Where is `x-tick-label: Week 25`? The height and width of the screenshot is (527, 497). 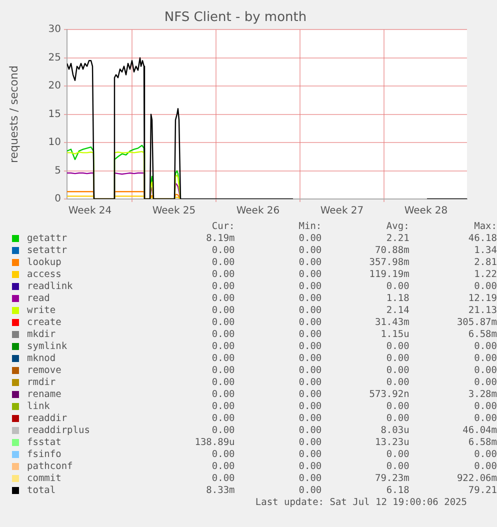 x-tick-label: Week 25 is located at coordinates (174, 211).